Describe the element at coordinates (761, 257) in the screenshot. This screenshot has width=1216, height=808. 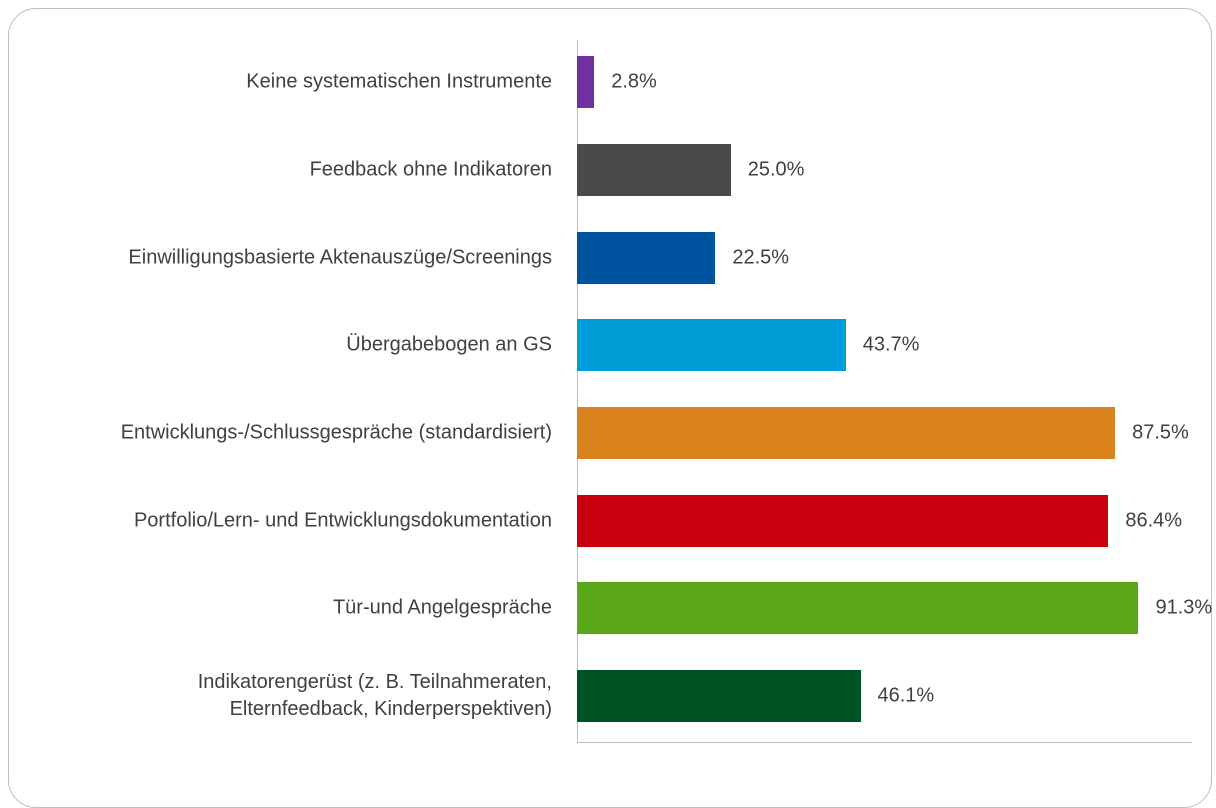
I see `value-label: 22.5%` at that location.